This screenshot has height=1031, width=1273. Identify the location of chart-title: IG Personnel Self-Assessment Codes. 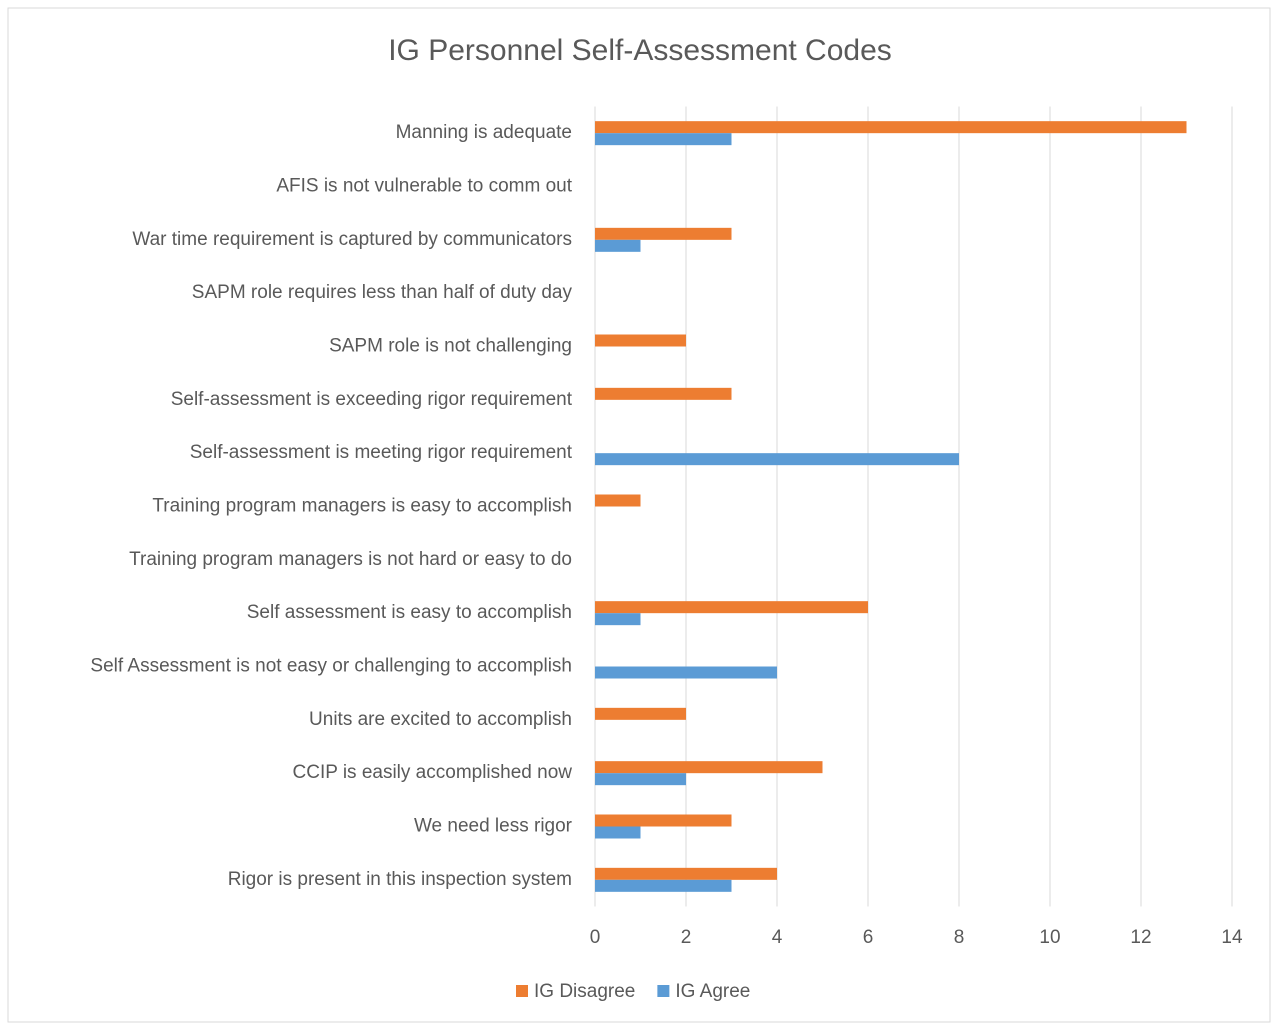
(640, 50).